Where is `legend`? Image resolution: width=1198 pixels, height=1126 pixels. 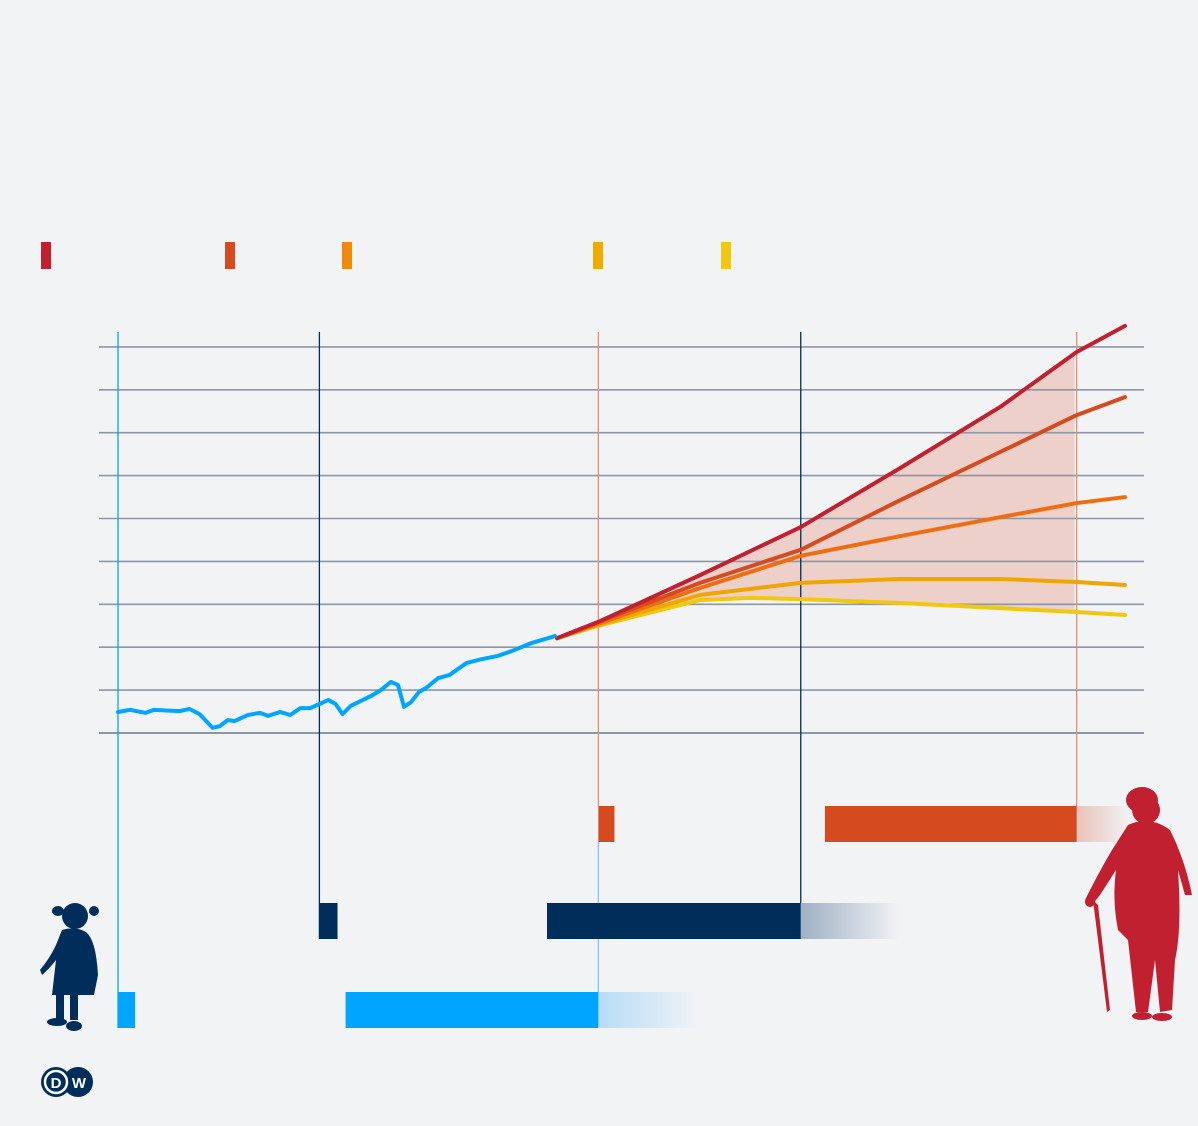
legend is located at coordinates (386, 255).